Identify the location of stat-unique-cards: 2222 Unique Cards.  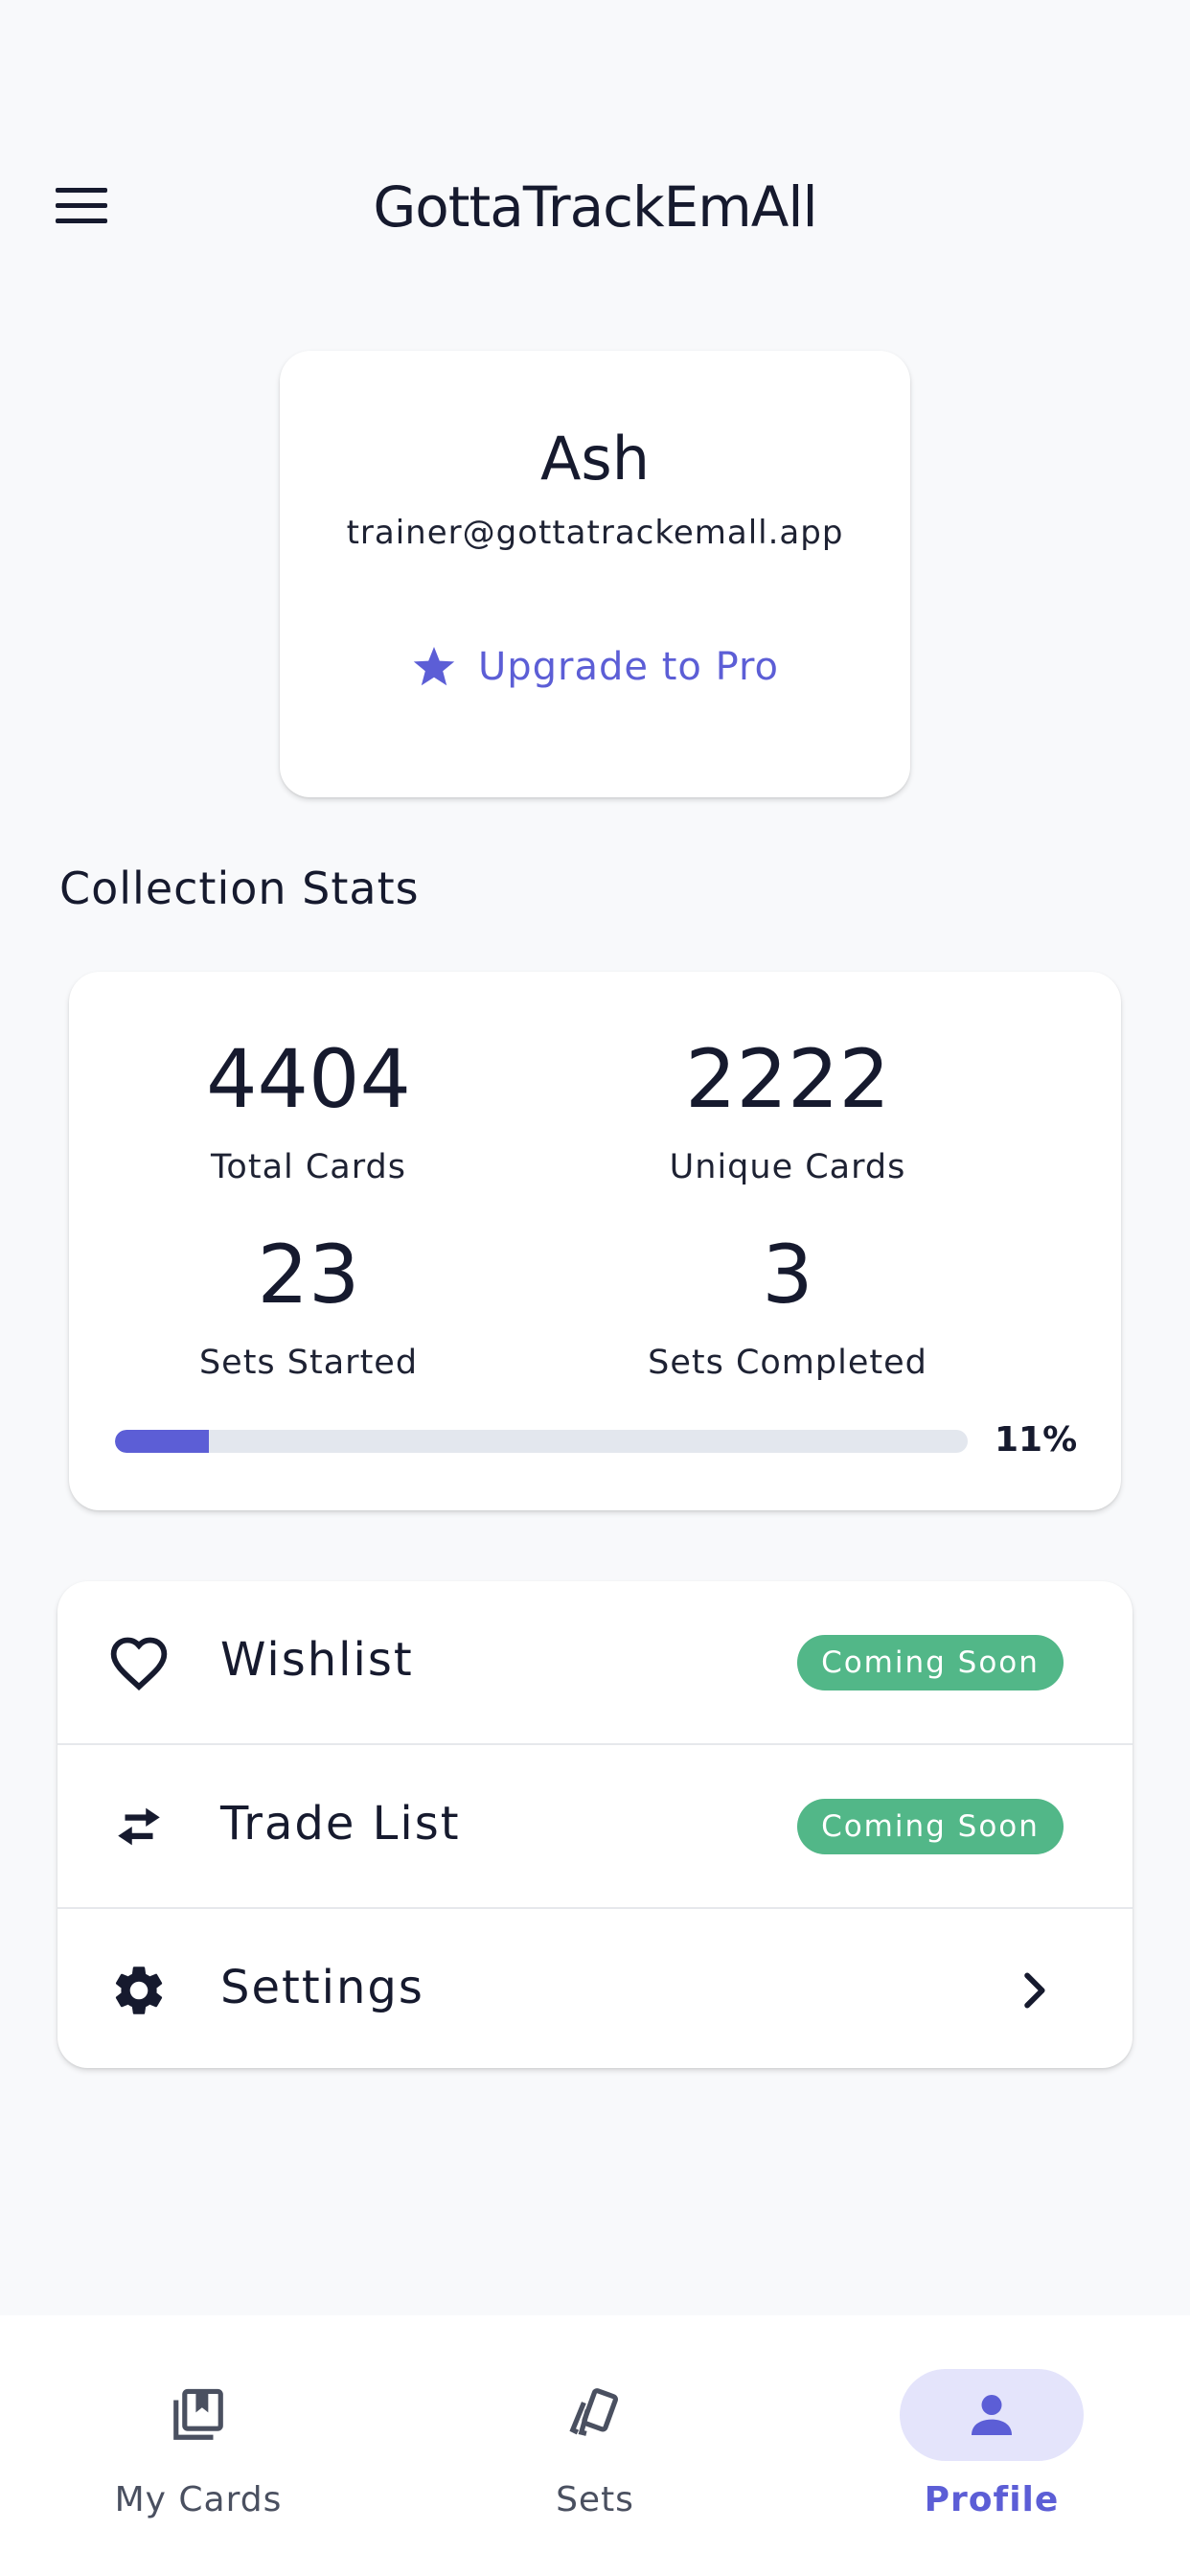
(788, 1112).